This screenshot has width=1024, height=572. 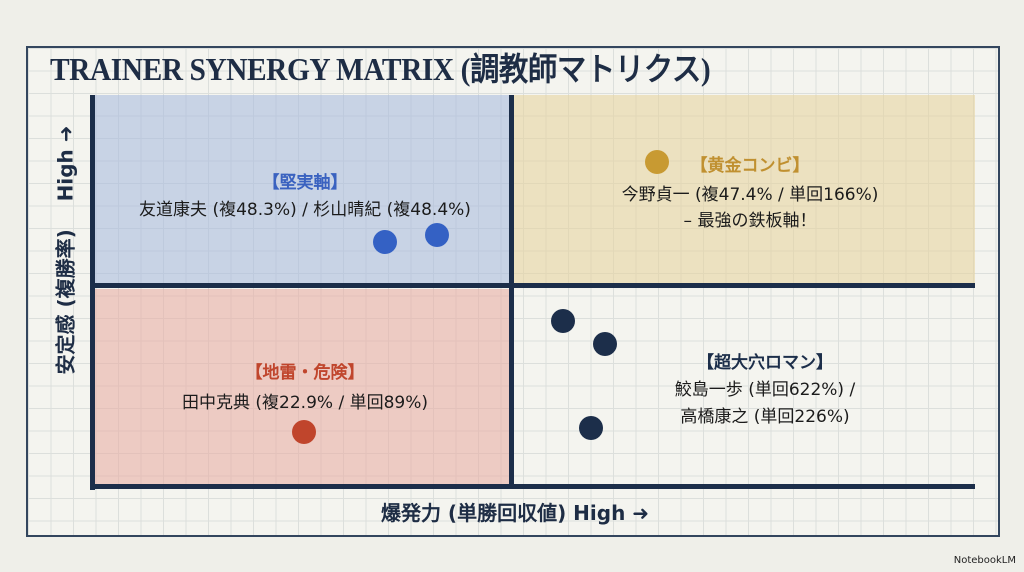 I want to click on x-axis-title: 爆発力 (単勝回収値) High ➜, so click(x=515, y=513).